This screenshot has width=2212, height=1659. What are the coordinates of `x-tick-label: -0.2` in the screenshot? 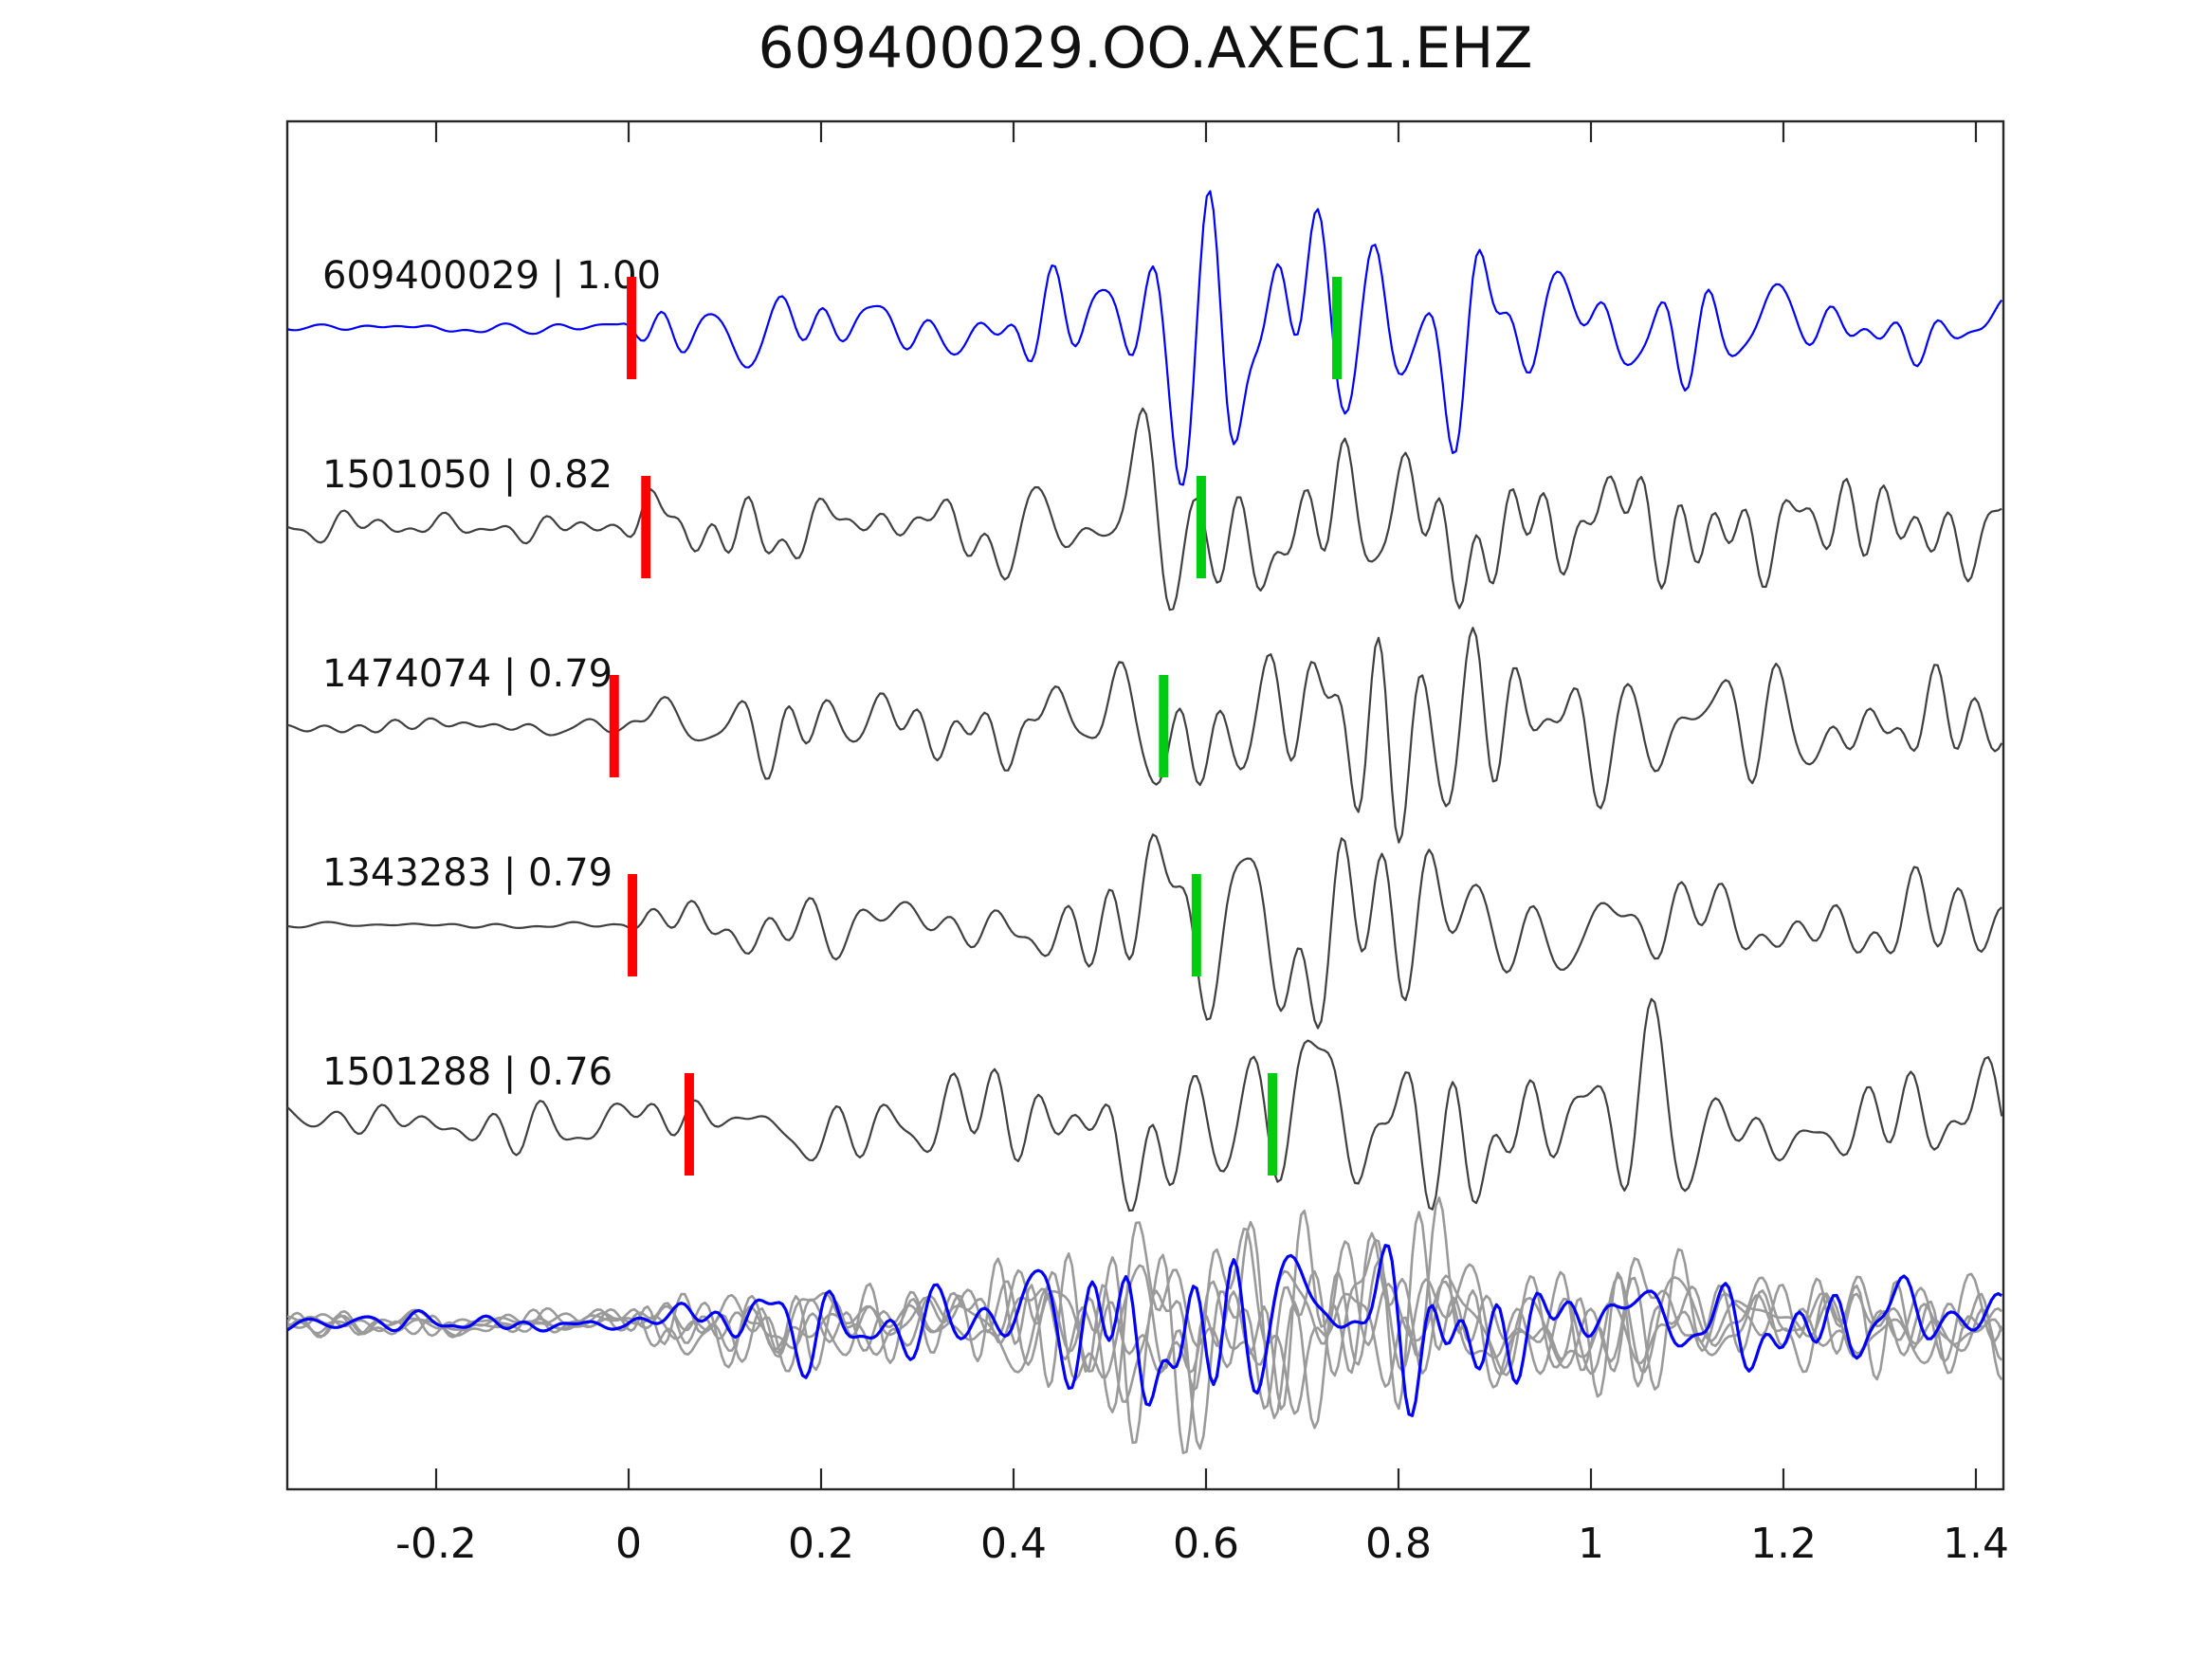 It's located at (436, 1544).